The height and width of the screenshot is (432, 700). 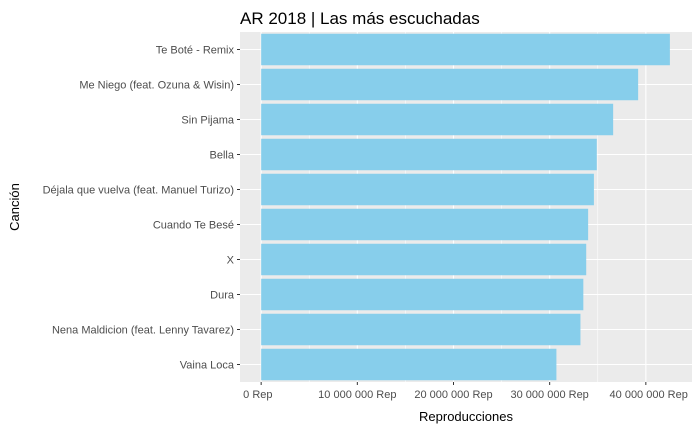 I want to click on chart-title: AR 2018 | Las más escuchadas, so click(x=360, y=18).